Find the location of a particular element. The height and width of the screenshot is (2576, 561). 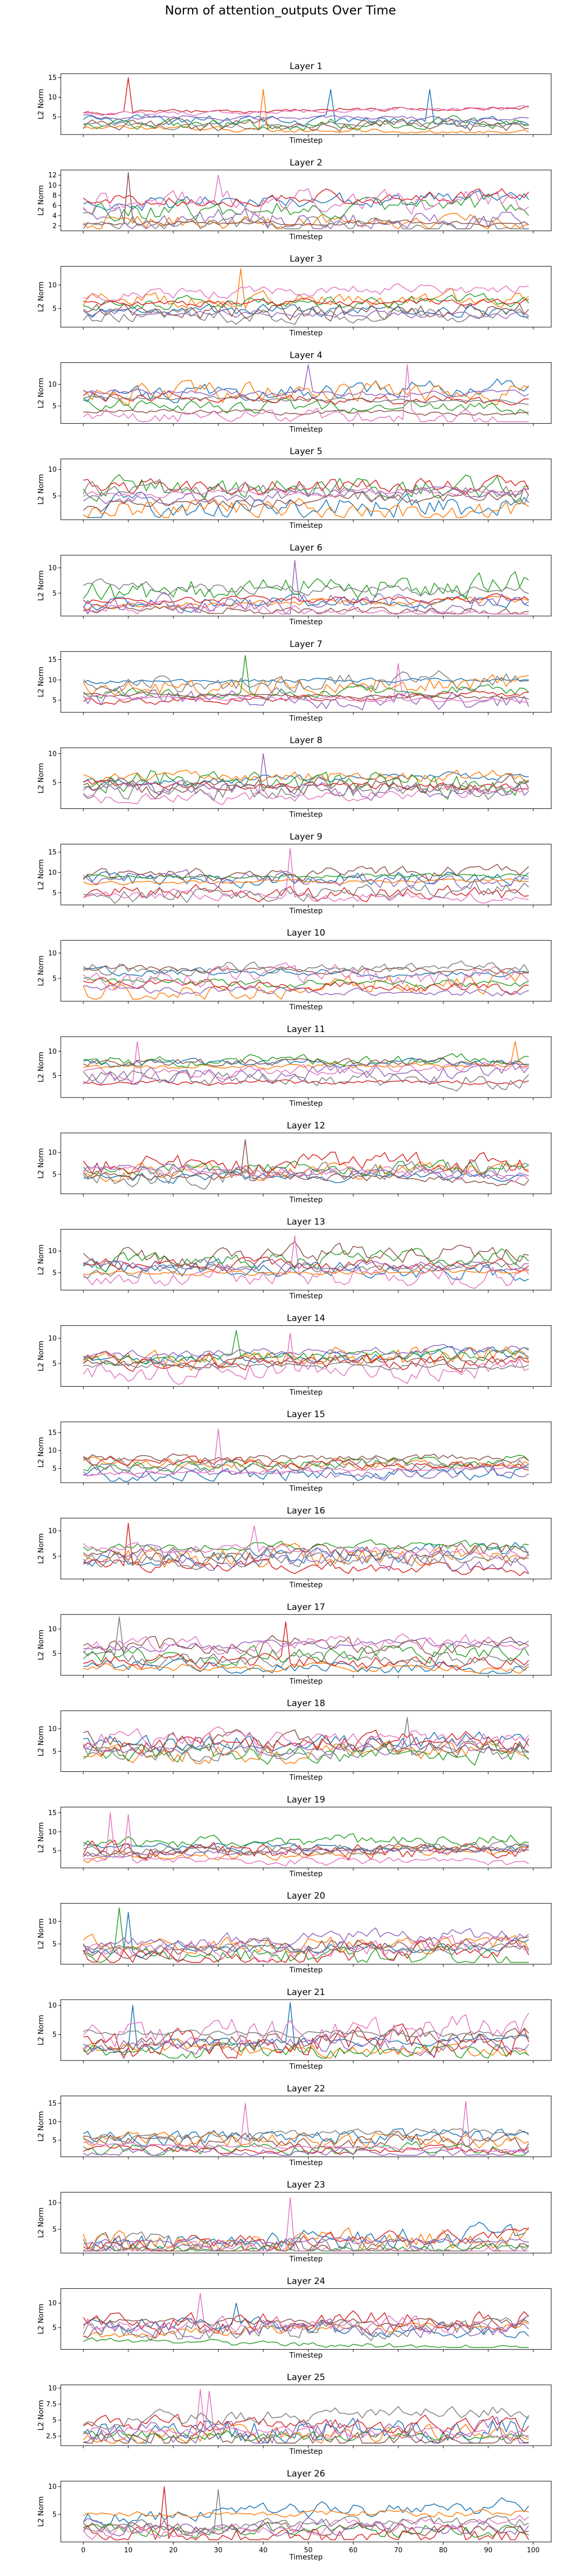

subplot-title: Layer 12 is located at coordinates (306, 1126).